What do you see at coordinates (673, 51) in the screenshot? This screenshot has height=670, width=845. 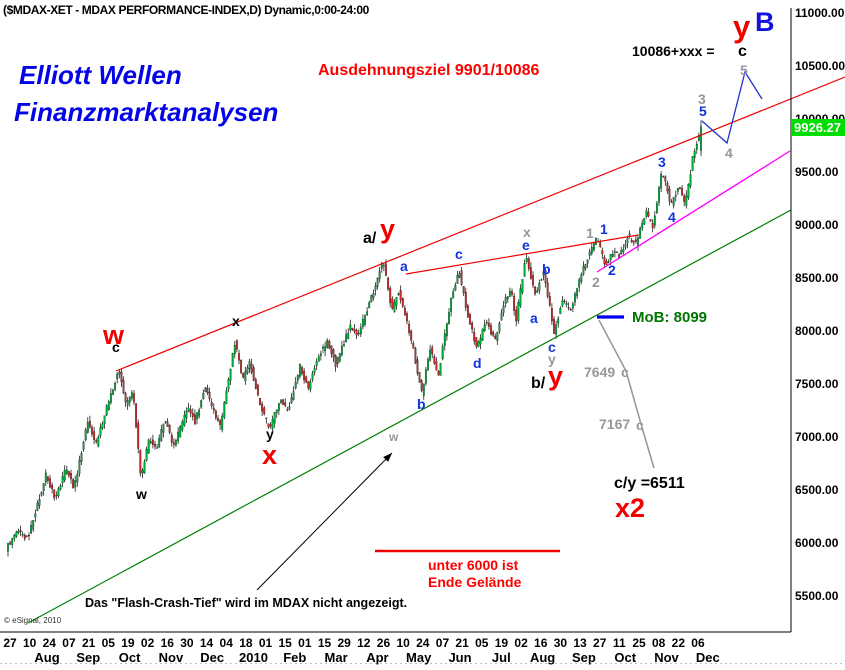 I see `target-formula-annotation: 10086+xxx =` at bounding box center [673, 51].